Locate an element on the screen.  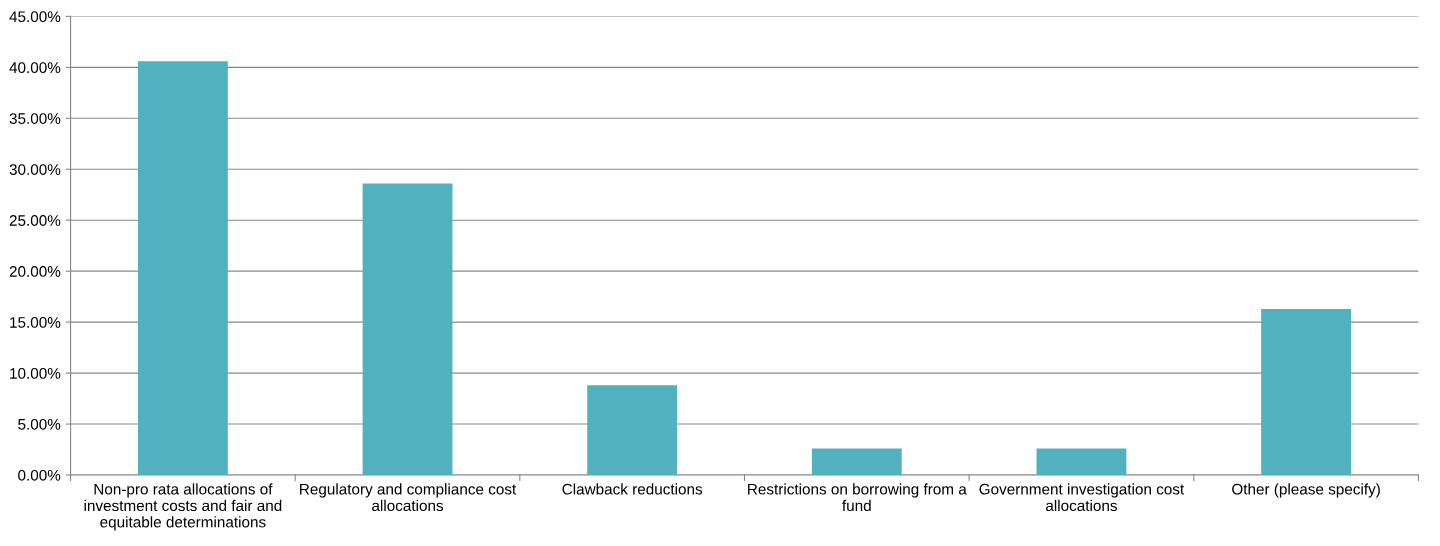
x-tick-label: Non-pro rata allocations of investment costs and fair and equitable determinations is located at coordinates (183, 507).